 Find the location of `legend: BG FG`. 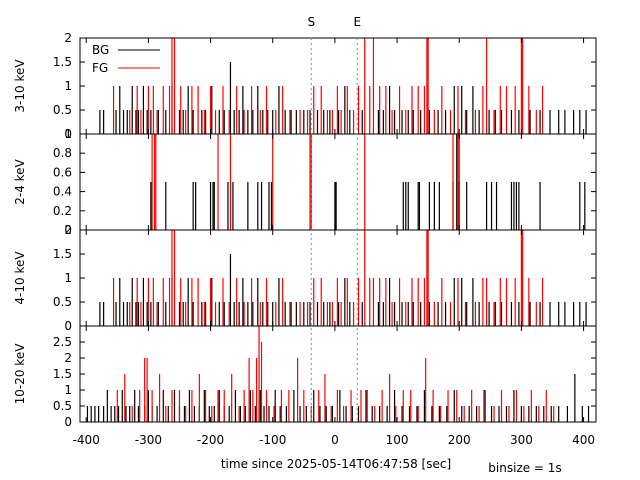

legend: BG FG is located at coordinates (126, 59).